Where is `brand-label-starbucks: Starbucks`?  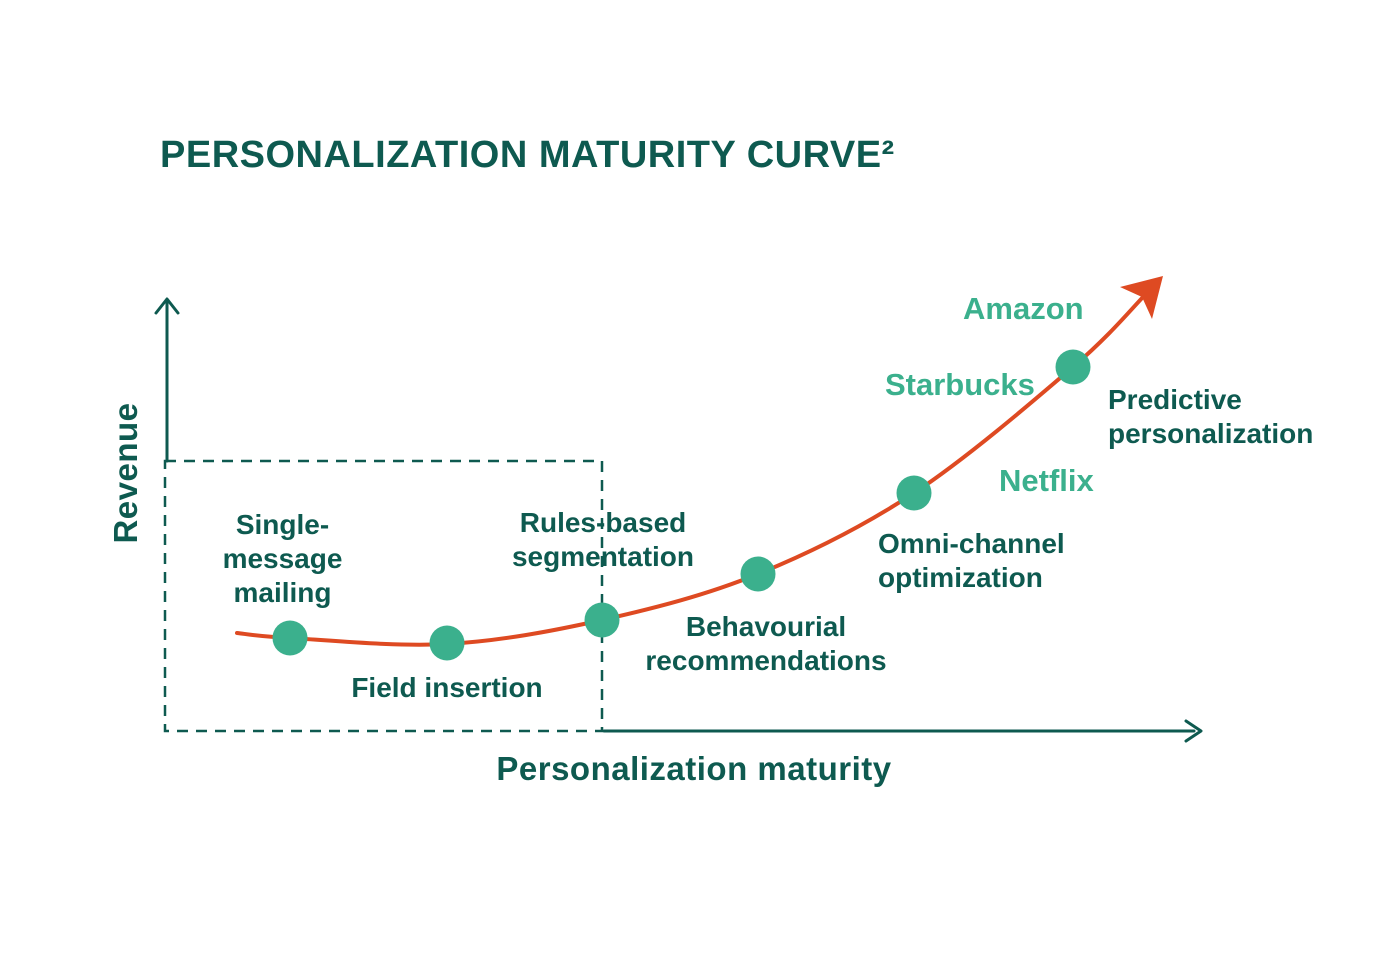
brand-label-starbucks: Starbucks is located at coordinates (960, 384).